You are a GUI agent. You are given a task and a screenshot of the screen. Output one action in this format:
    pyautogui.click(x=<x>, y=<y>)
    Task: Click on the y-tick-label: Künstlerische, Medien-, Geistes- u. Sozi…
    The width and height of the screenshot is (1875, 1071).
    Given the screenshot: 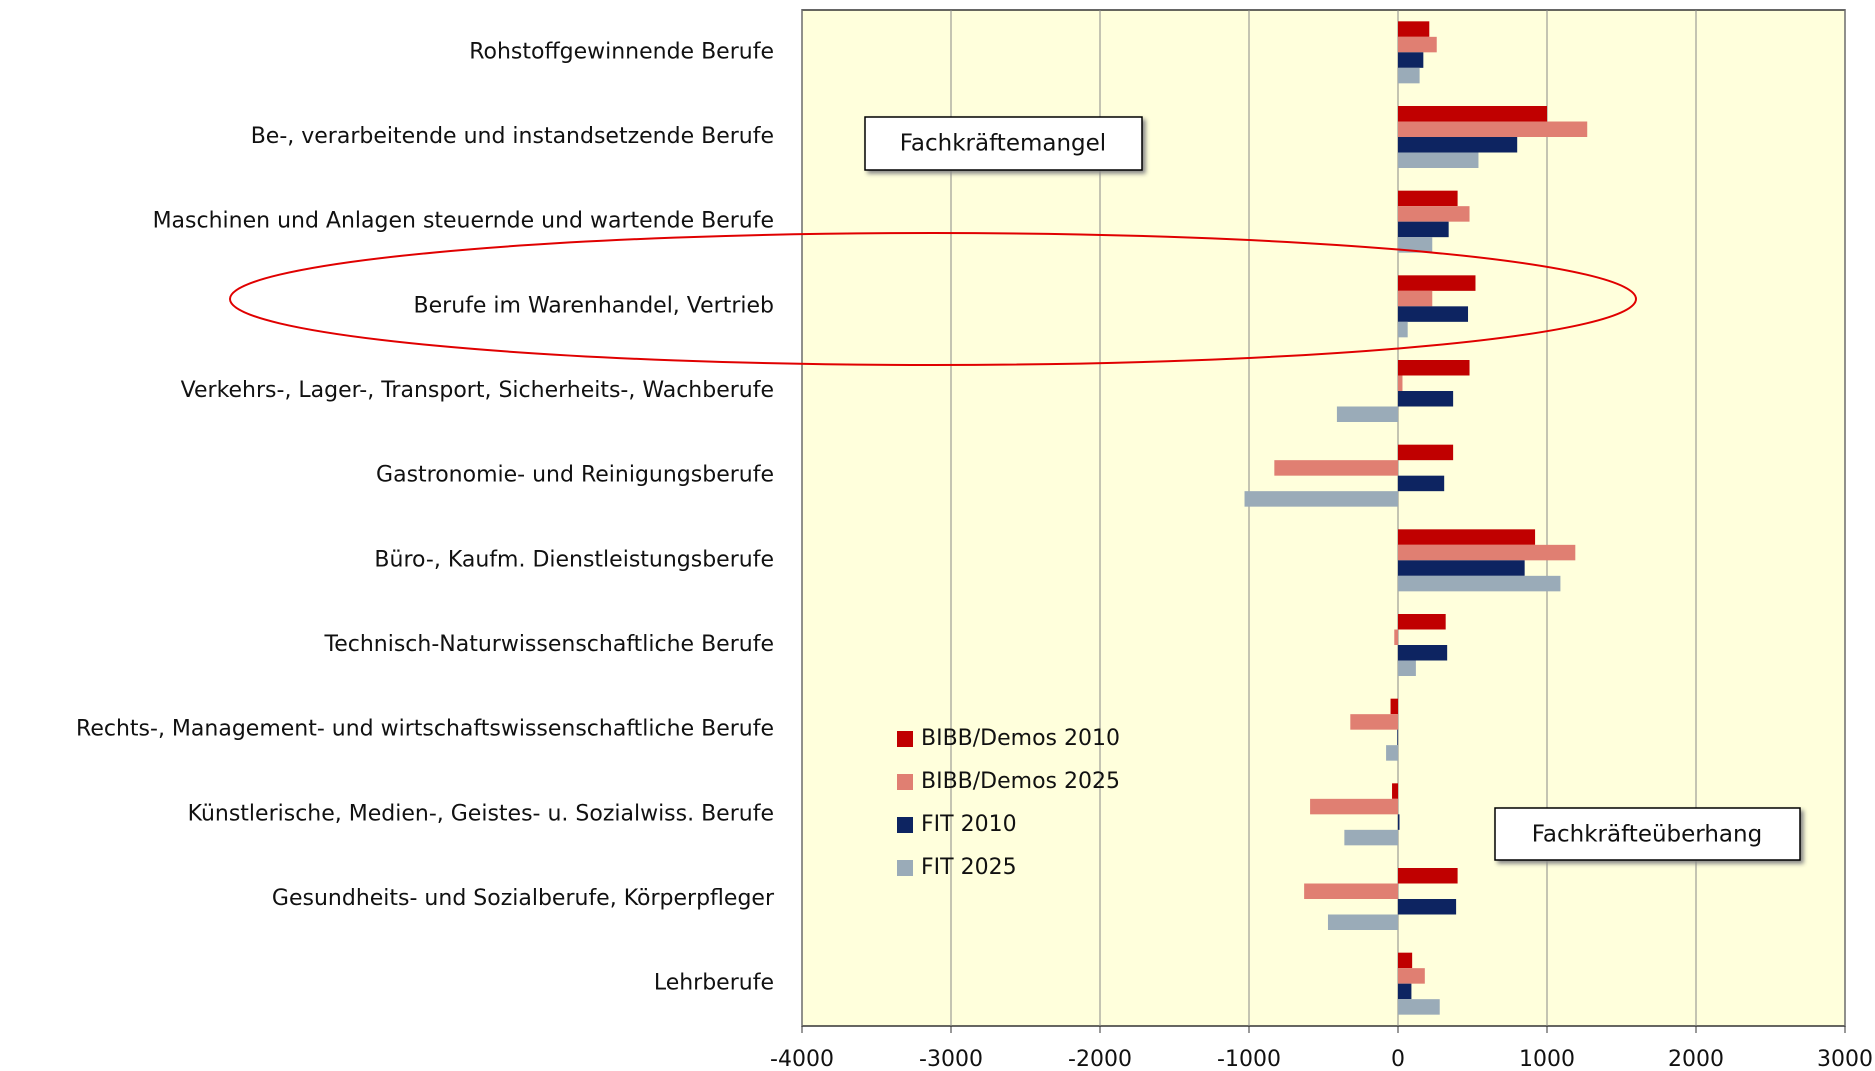 What is the action you would take?
    pyautogui.click(x=481, y=813)
    